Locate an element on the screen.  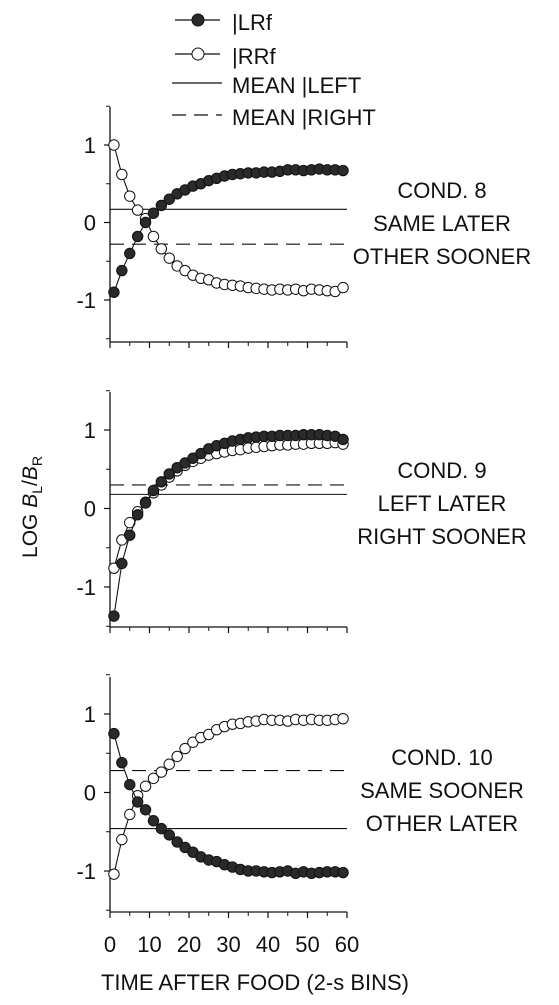
condition-annotation-line: SAME LATER is located at coordinates (442, 223).